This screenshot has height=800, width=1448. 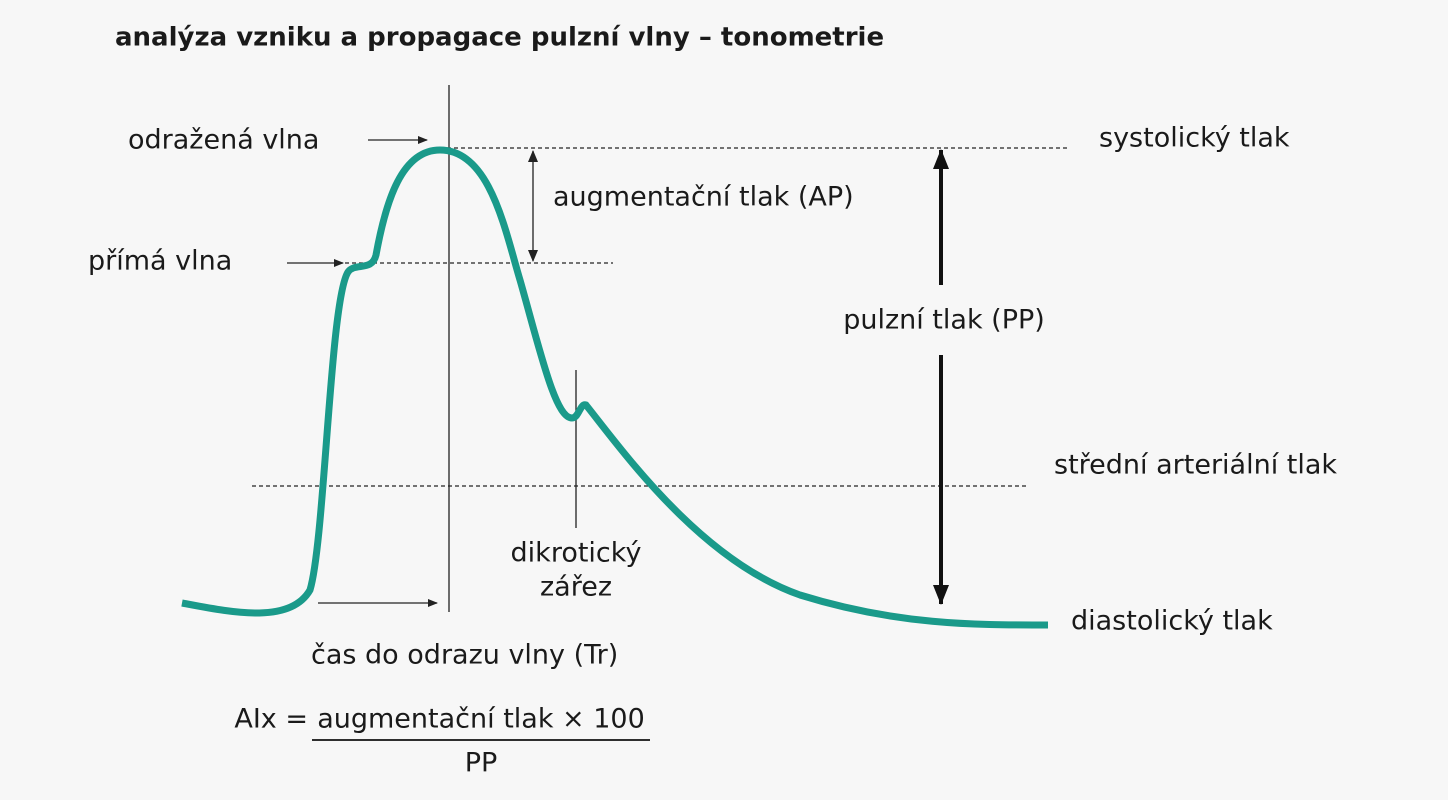 I want to click on label: diastolický tlak, so click(x=1172, y=621).